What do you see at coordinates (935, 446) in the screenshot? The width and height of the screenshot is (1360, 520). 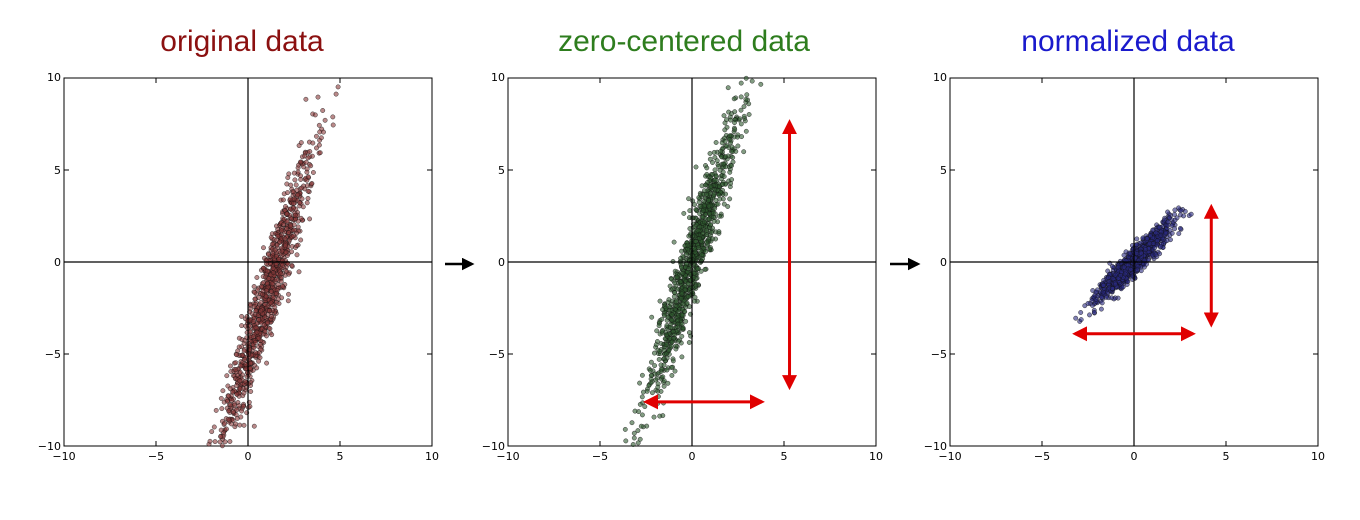 I see `y-tick-label: −10` at bounding box center [935, 446].